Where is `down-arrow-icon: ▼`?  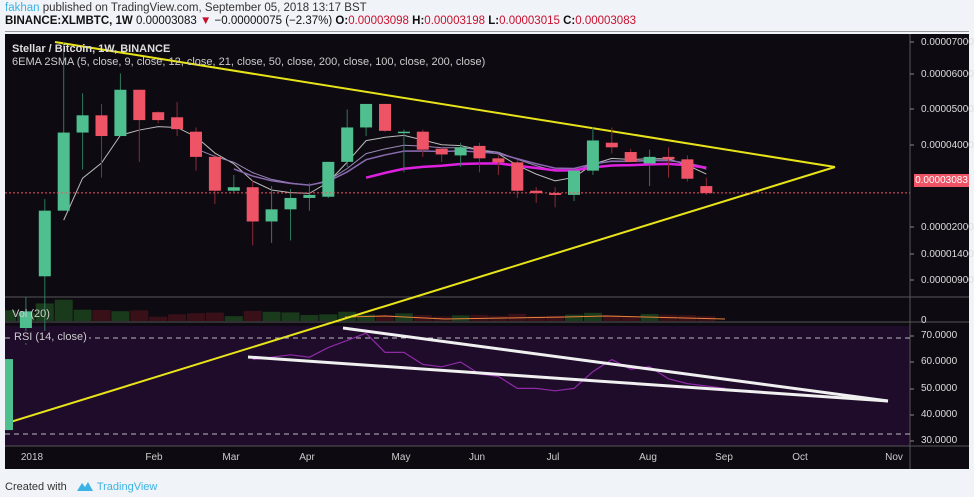 down-arrow-icon: ▼ is located at coordinates (205, 21).